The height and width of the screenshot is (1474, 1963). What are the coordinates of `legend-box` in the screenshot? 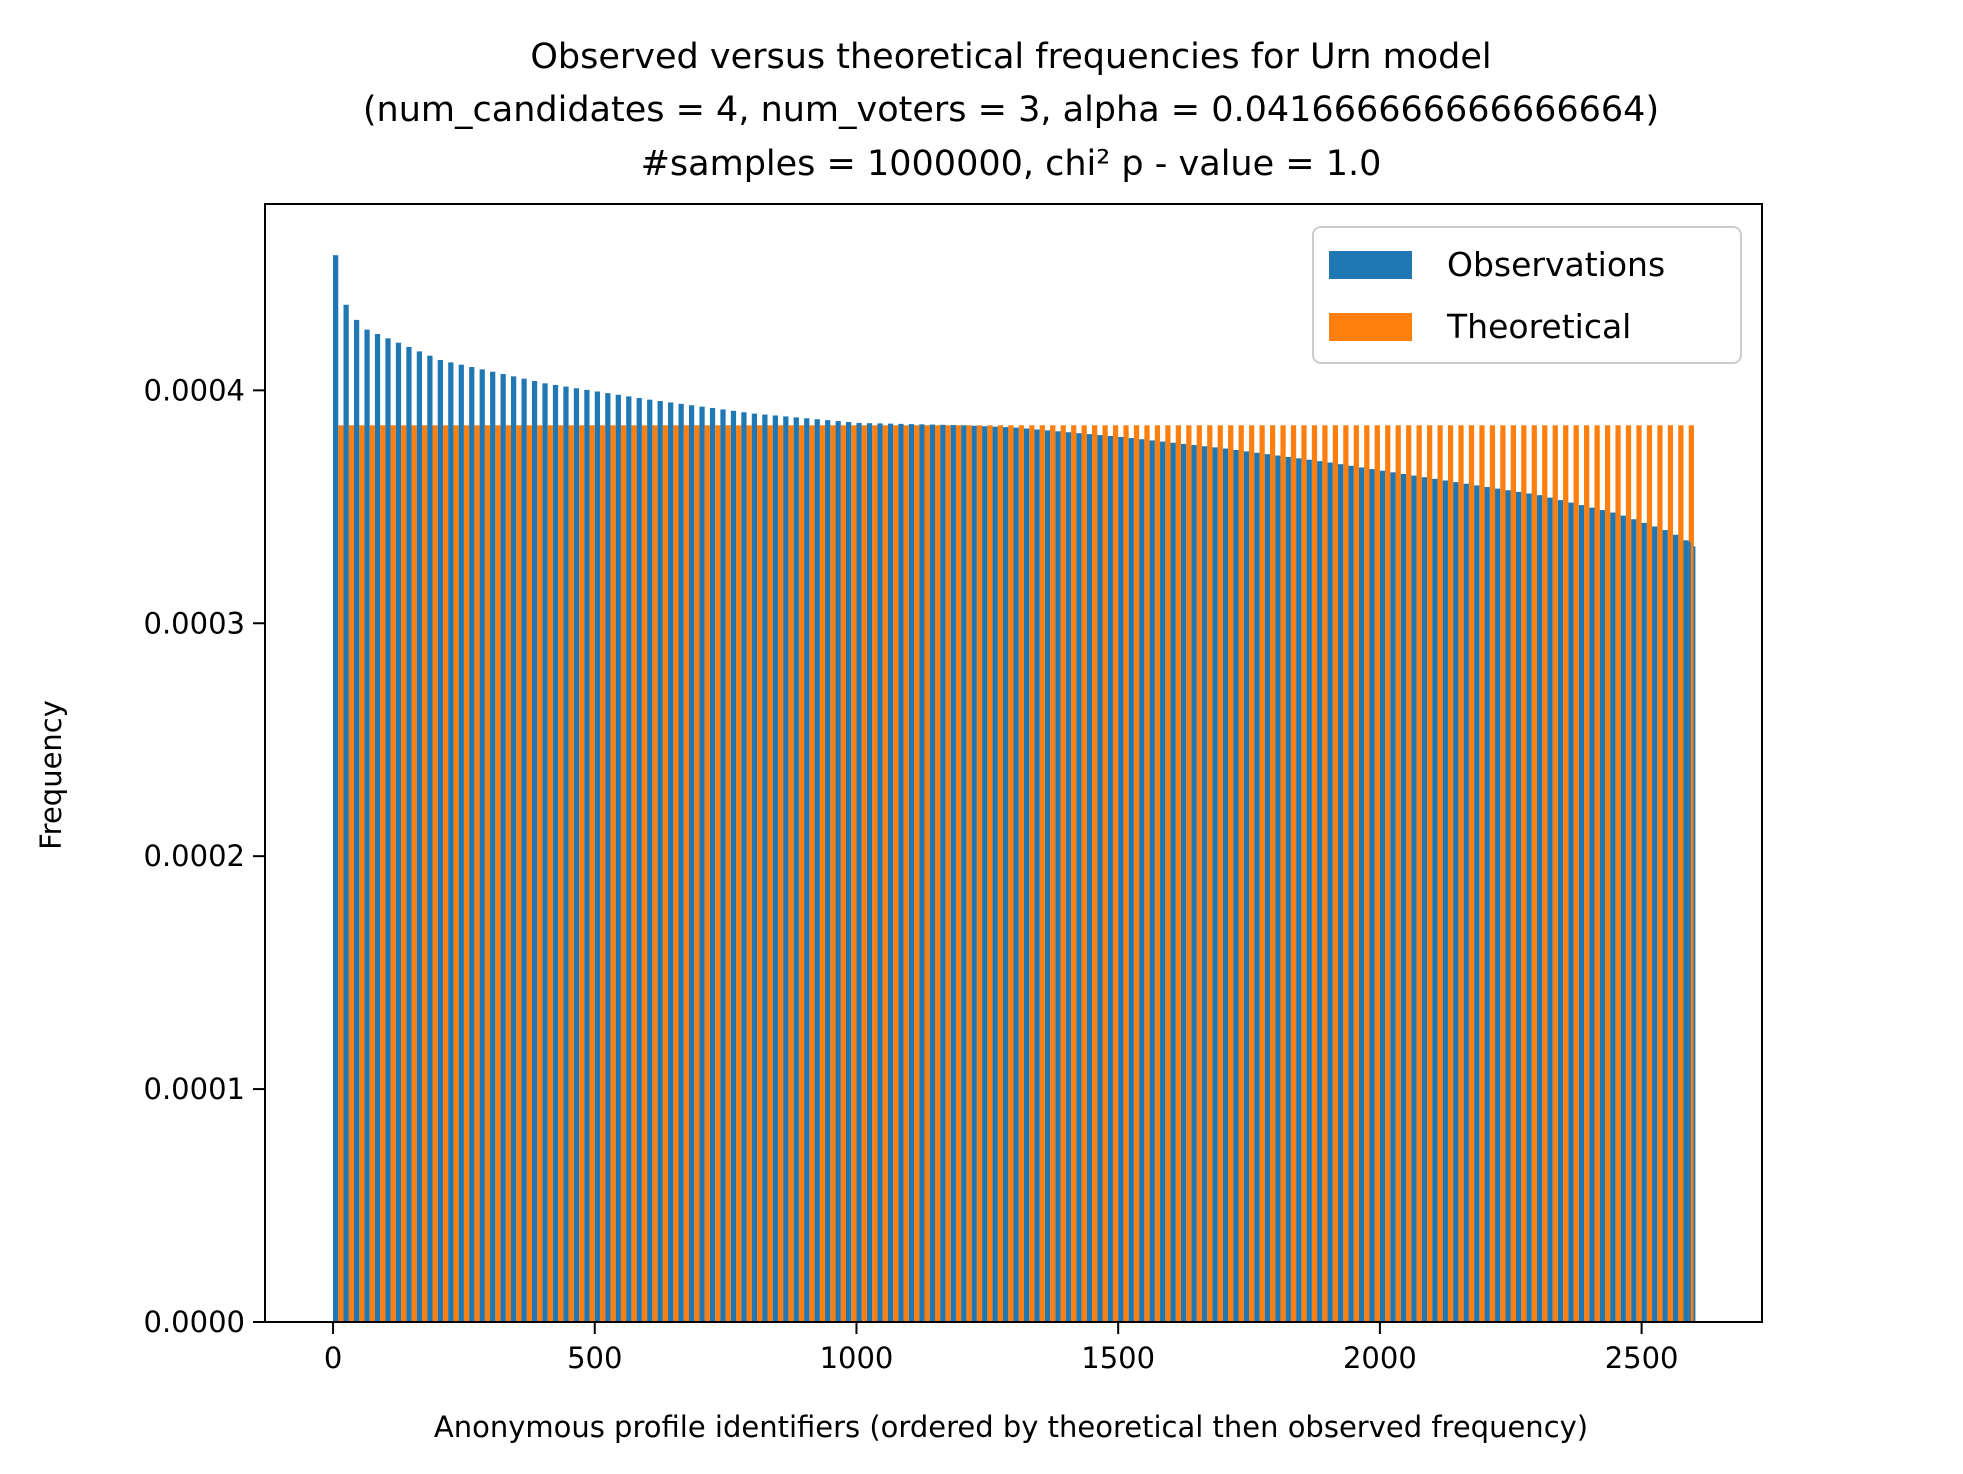 It's located at (1527, 295).